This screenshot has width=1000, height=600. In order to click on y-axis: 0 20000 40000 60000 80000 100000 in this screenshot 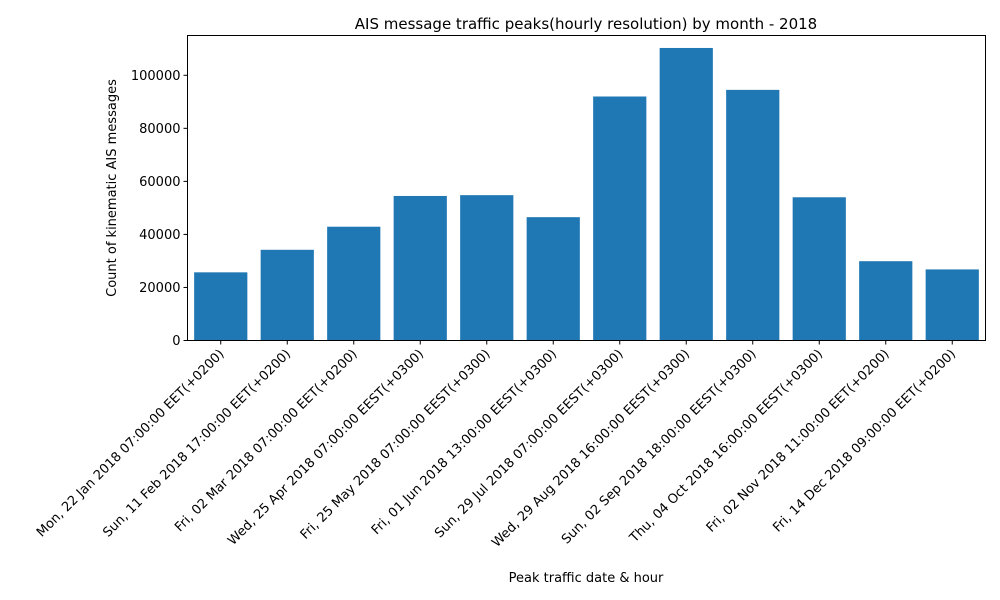, I will do `click(159, 209)`.